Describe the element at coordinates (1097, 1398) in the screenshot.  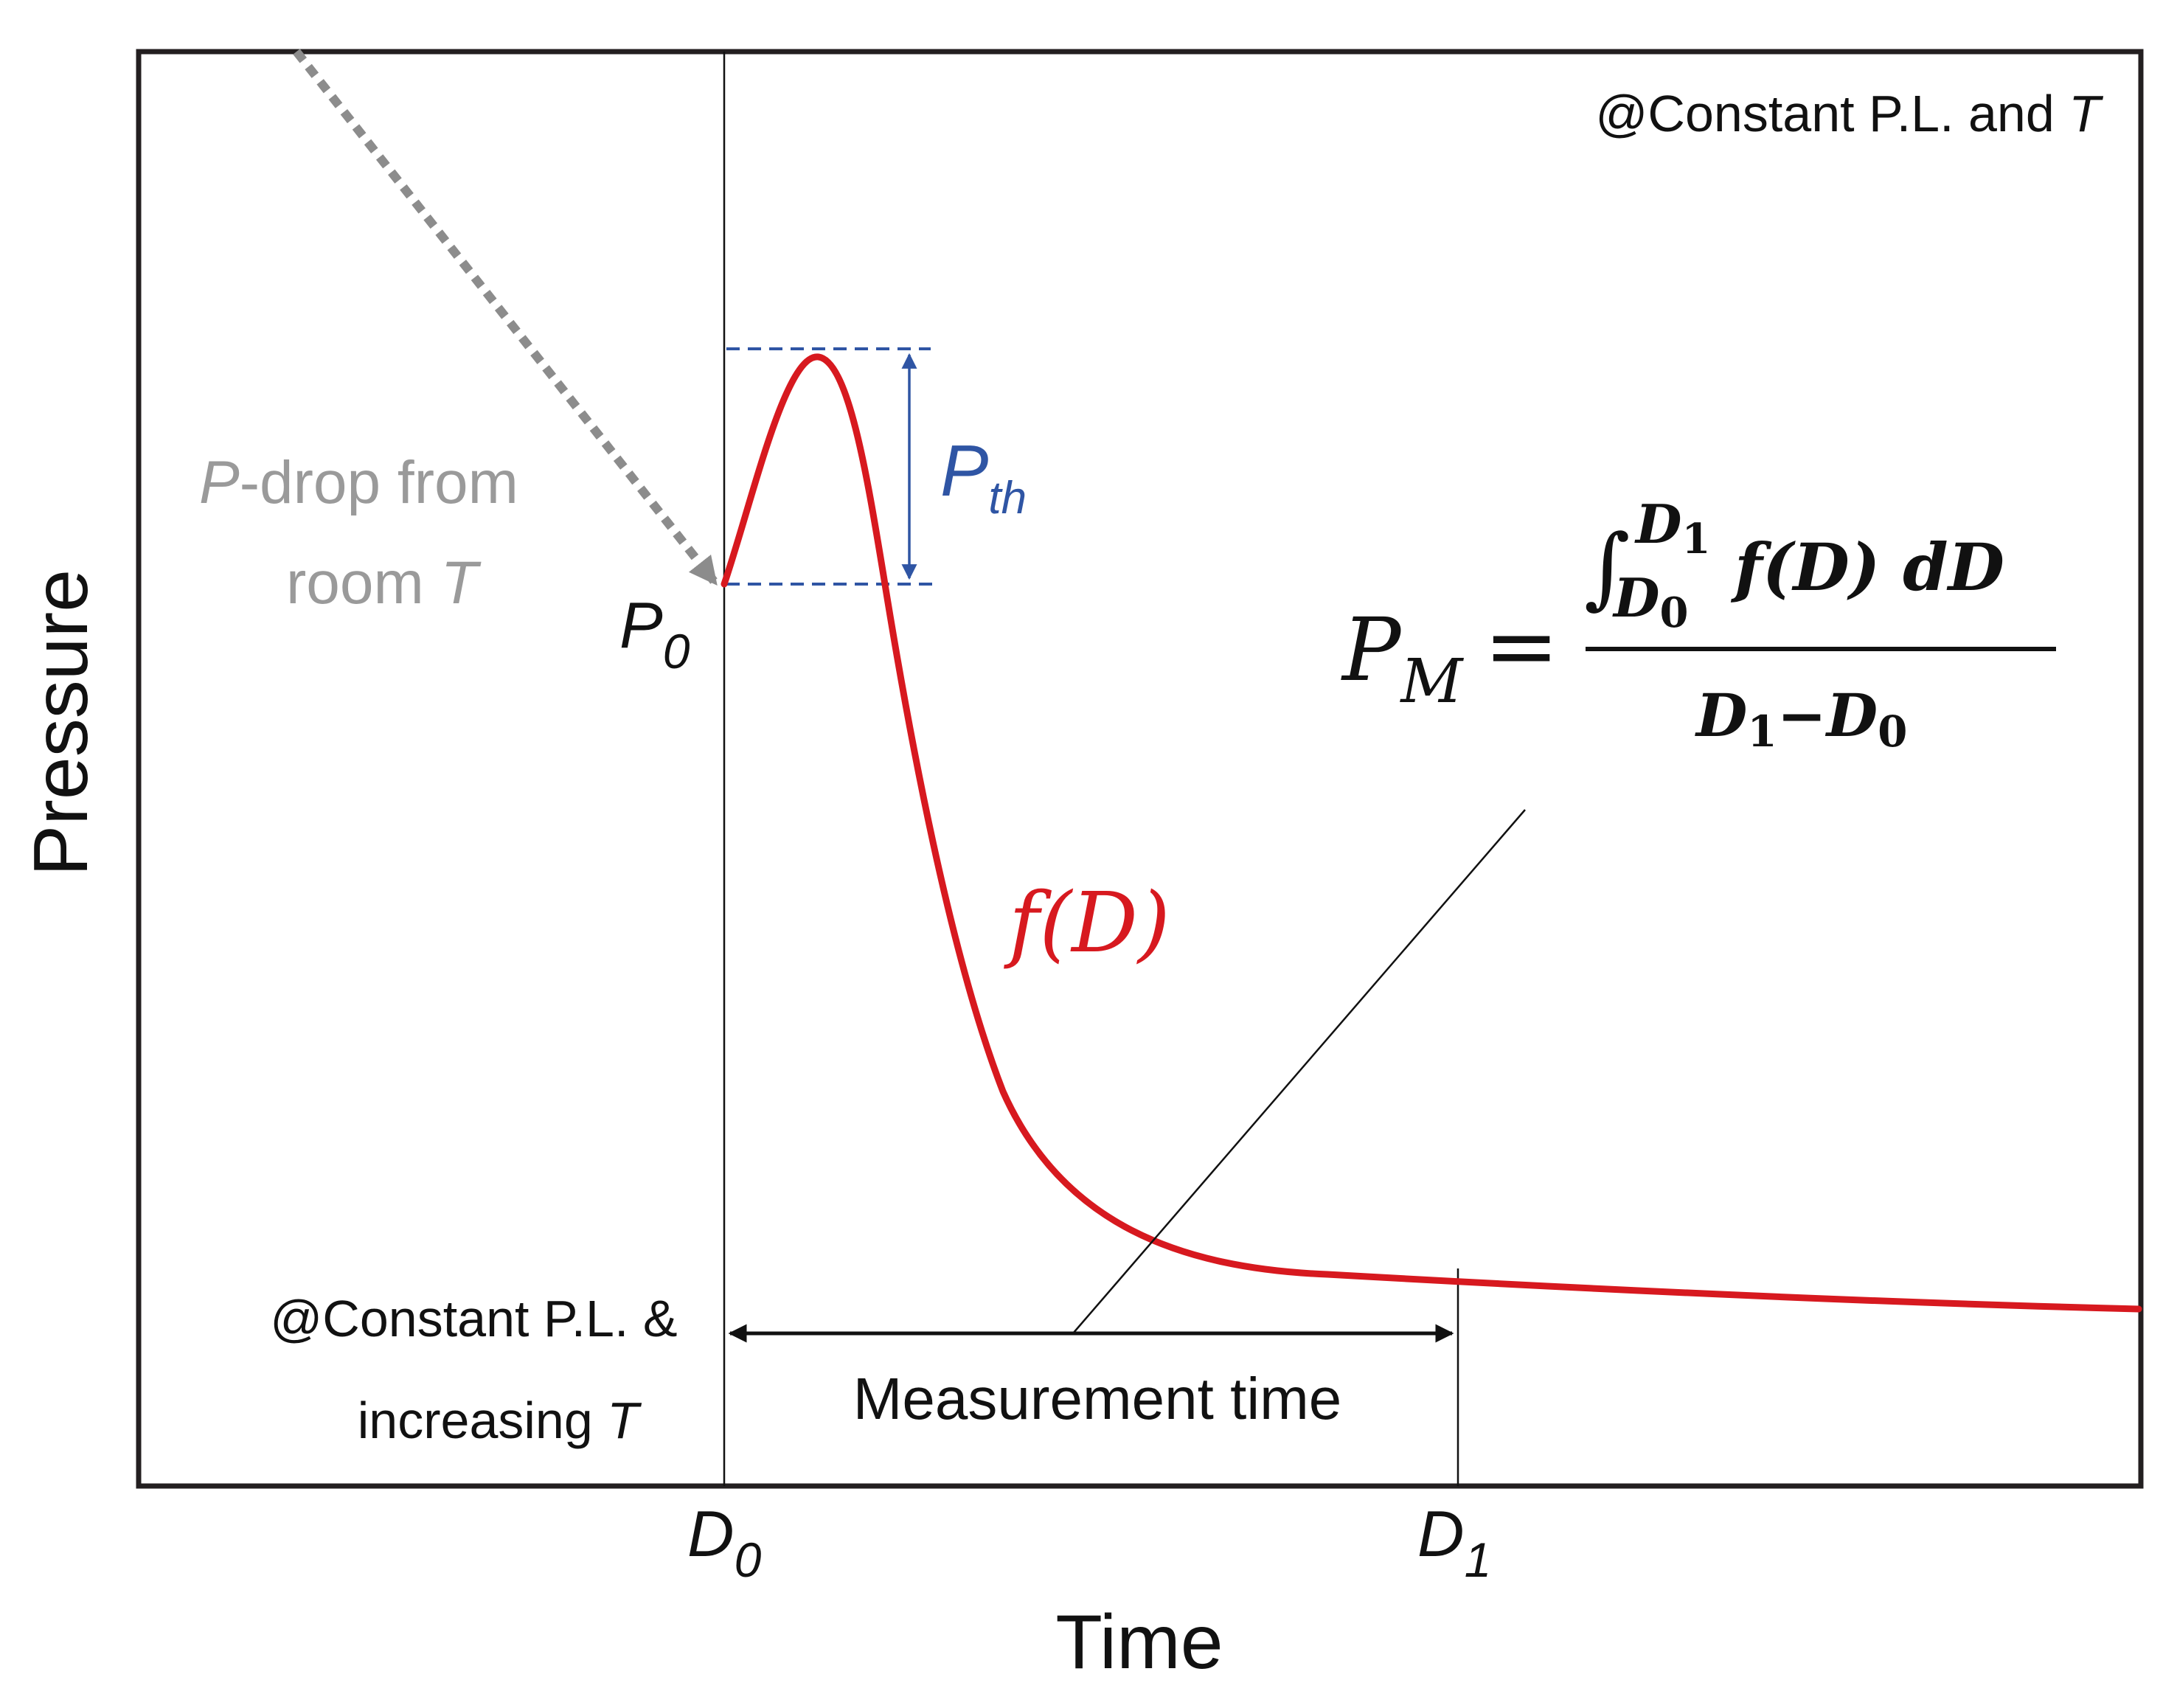
I see `measurement-time-label: Measurement time` at that location.